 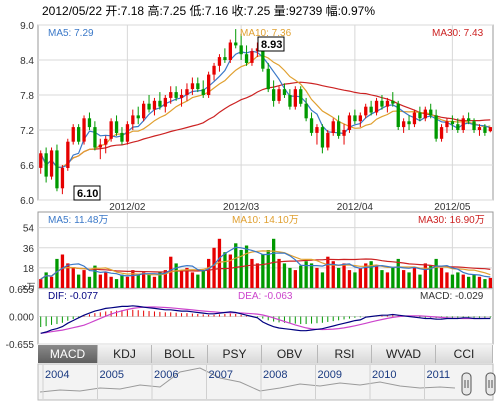 I want to click on tab-boll: BOLL, so click(x=180, y=354).